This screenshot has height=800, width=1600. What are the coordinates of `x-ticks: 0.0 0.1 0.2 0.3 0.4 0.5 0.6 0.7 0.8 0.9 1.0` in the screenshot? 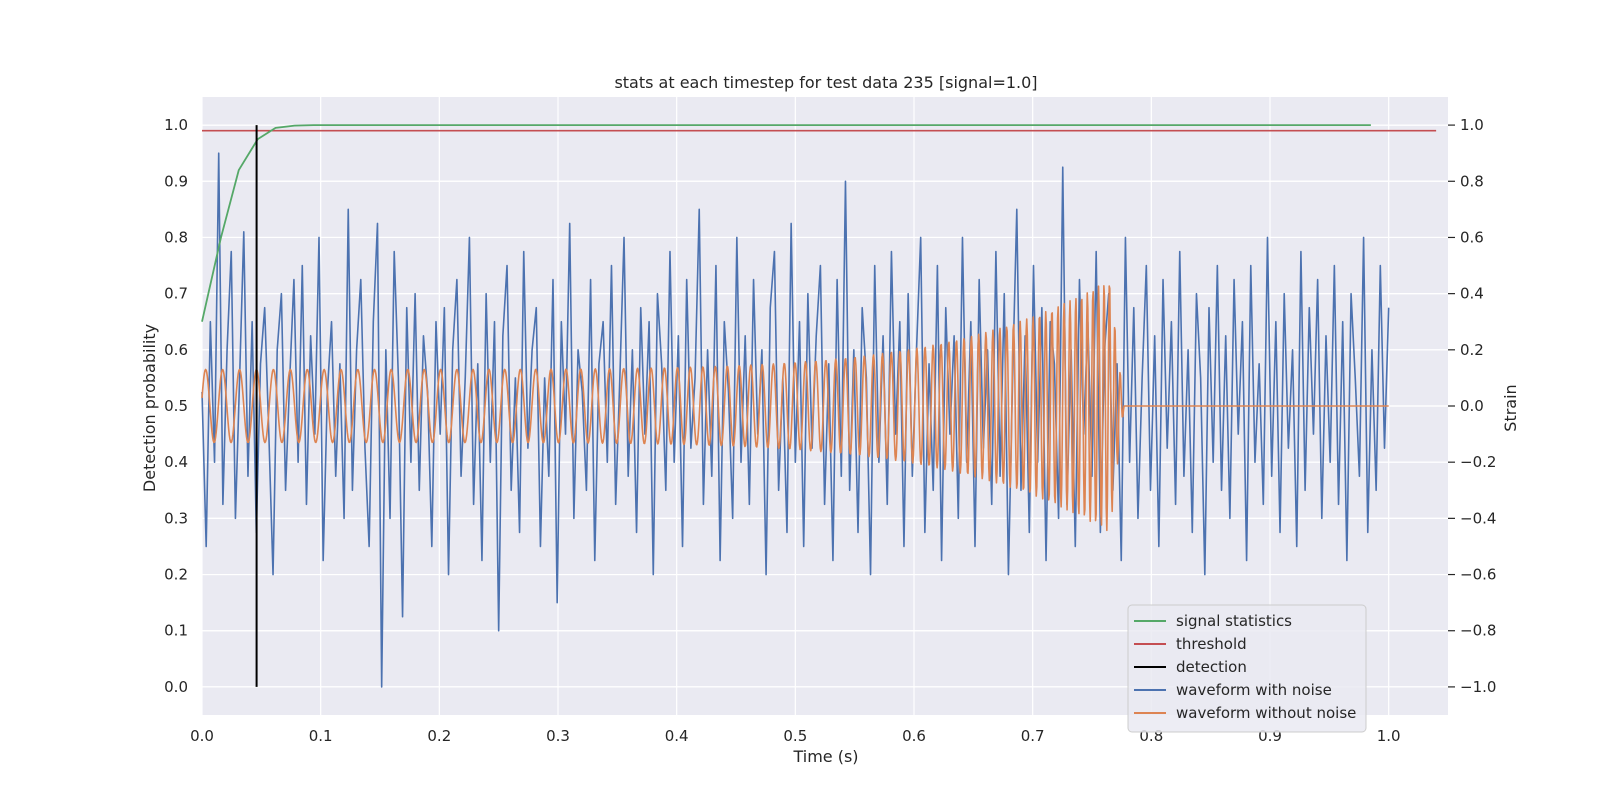 It's located at (795, 736).